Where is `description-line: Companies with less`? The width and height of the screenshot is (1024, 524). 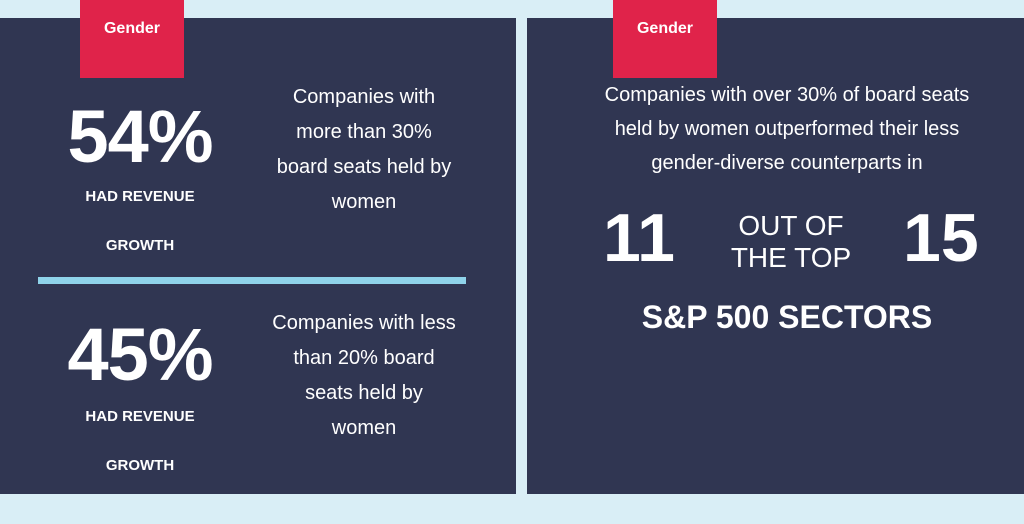 description-line: Companies with less is located at coordinates (364, 323).